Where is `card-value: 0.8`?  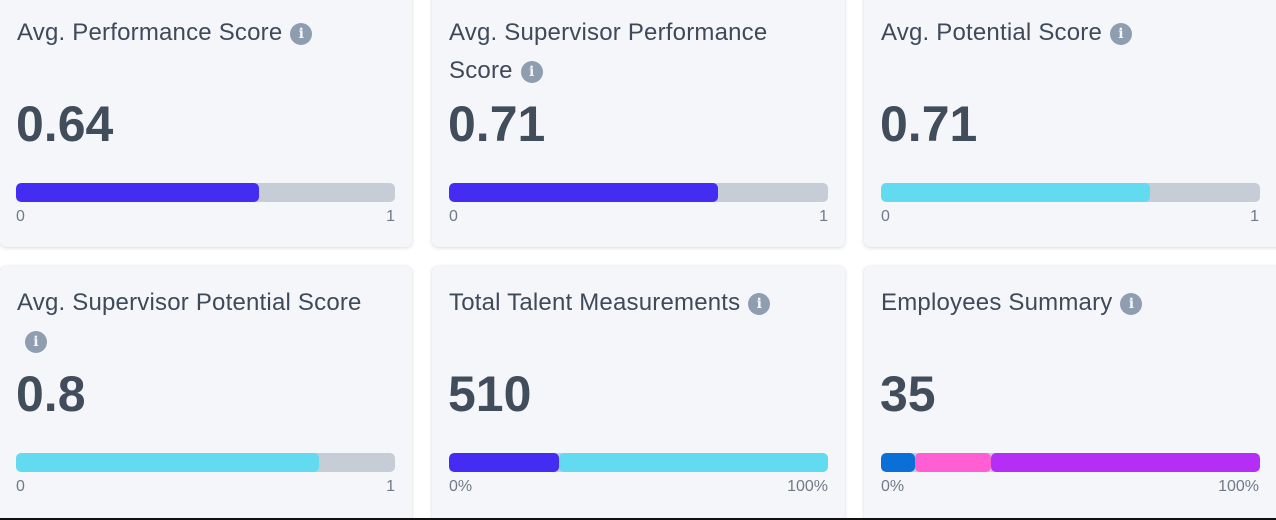
card-value: 0.8 is located at coordinates (51, 394).